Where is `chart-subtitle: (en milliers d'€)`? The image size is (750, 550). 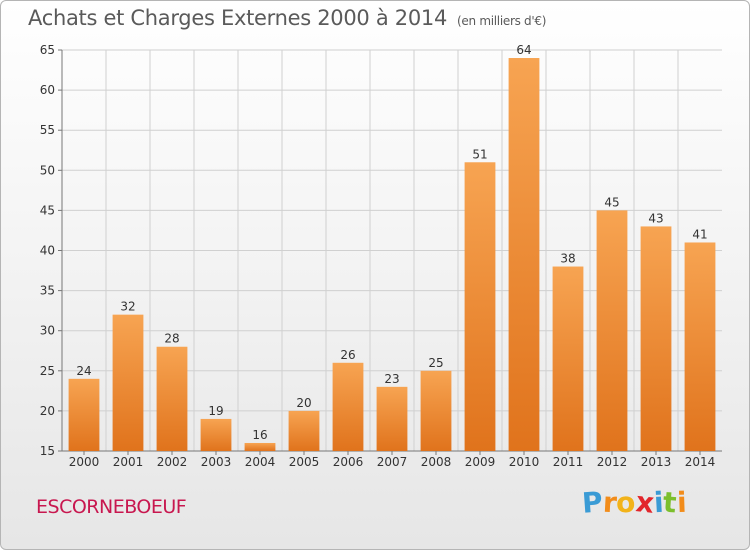 chart-subtitle: (en milliers d'€) is located at coordinates (502, 21).